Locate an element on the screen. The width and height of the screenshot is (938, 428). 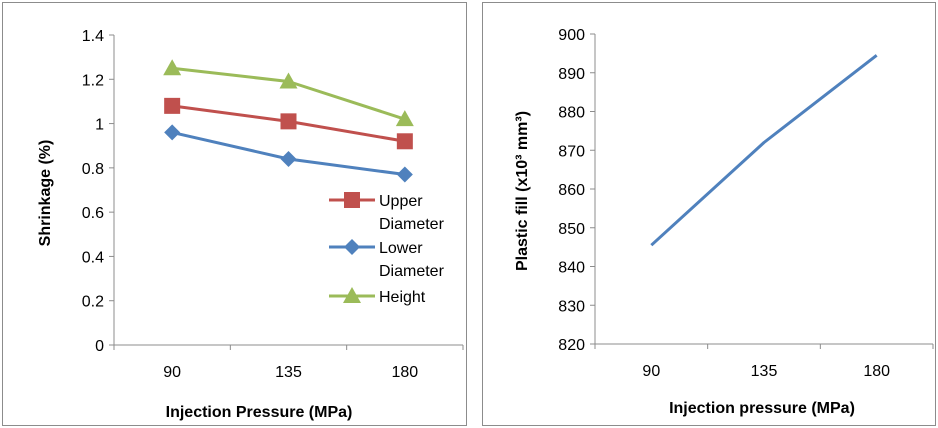
y-tick-label: 900 is located at coordinates (571, 35).